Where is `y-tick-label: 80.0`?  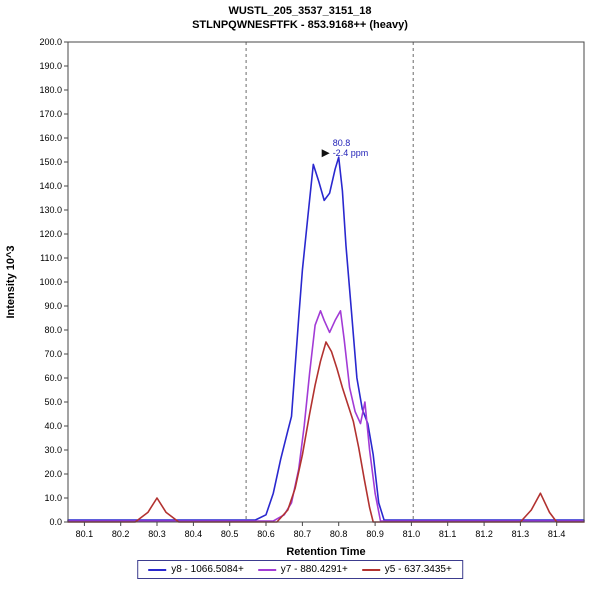 y-tick-label: 80.0 is located at coordinates (53, 330).